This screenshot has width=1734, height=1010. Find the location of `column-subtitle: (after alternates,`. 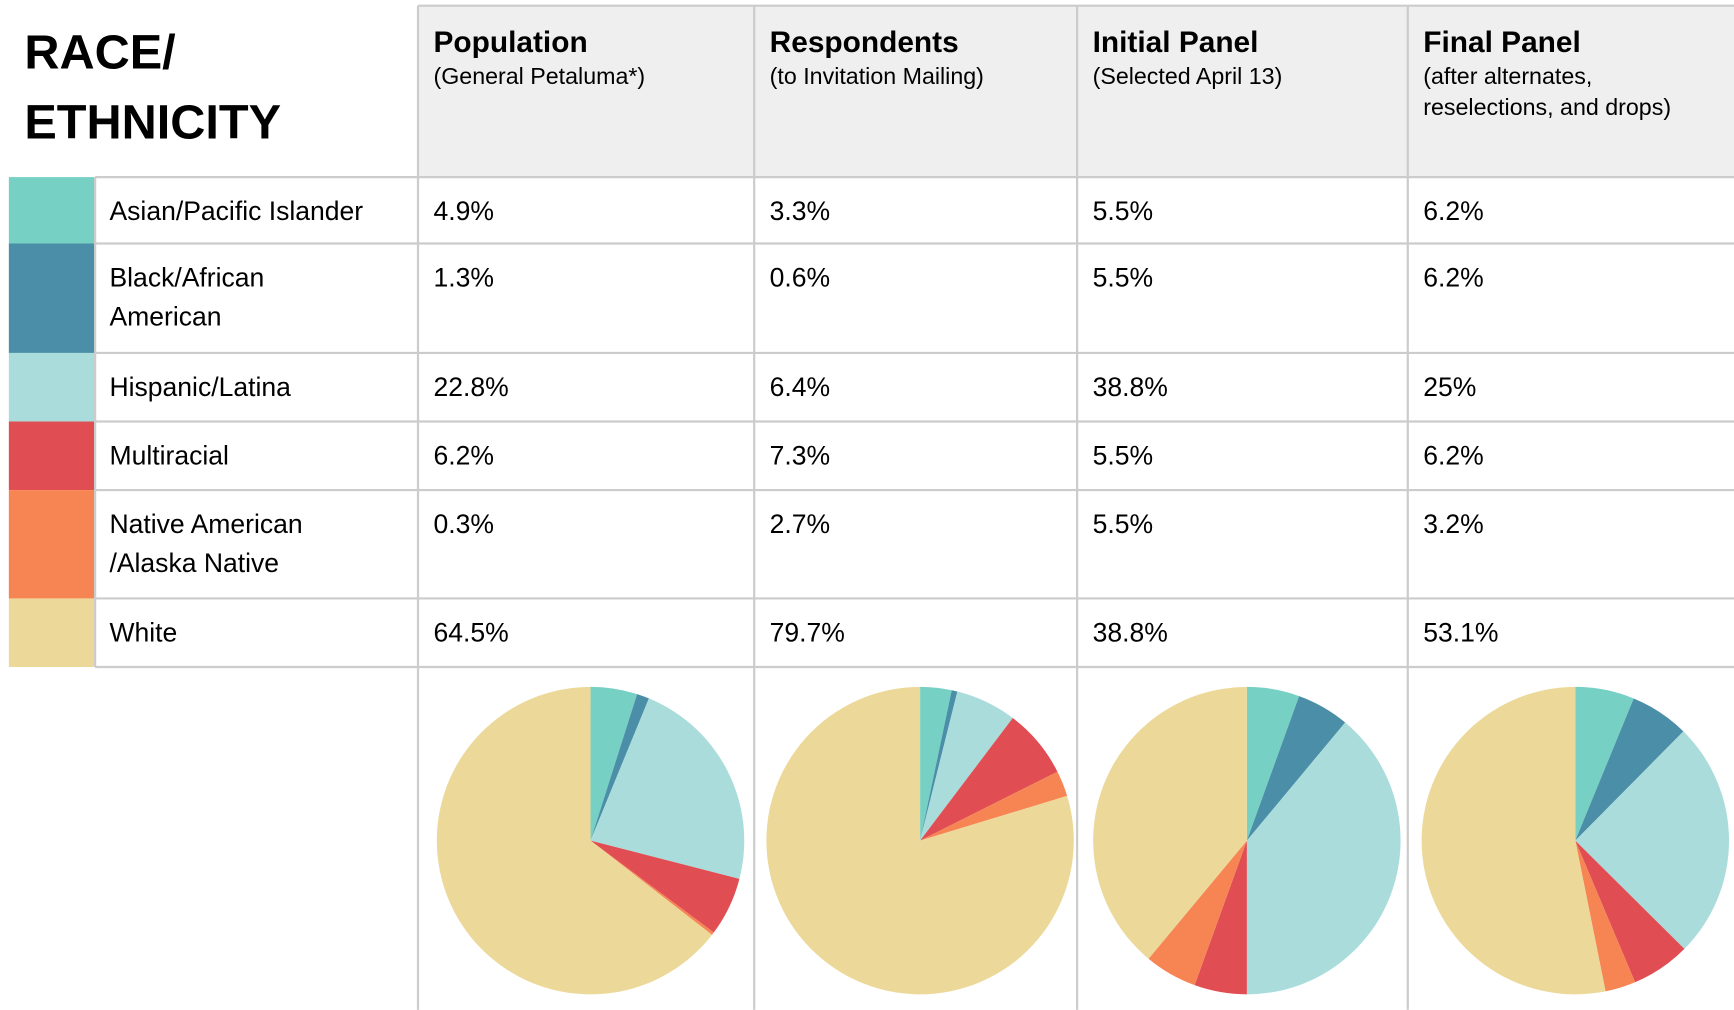

column-subtitle: (after alternates, is located at coordinates (1507, 76).